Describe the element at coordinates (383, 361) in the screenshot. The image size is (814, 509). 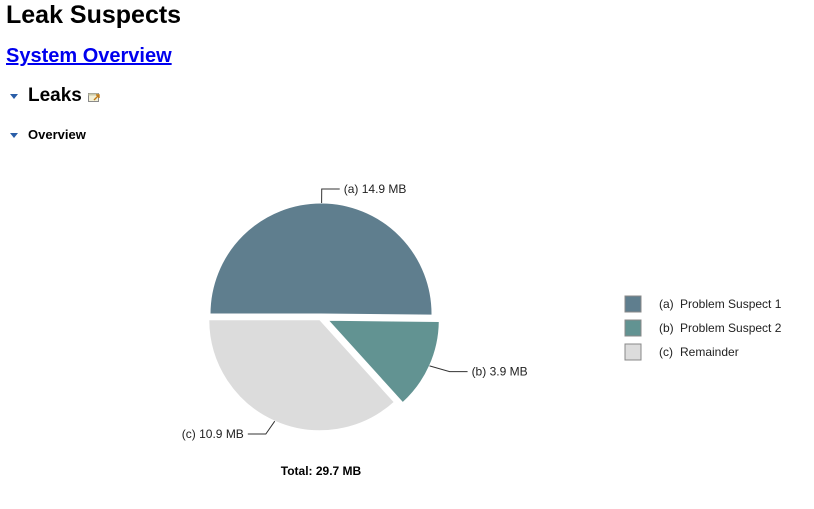
I see `pie-slice-b` at that location.